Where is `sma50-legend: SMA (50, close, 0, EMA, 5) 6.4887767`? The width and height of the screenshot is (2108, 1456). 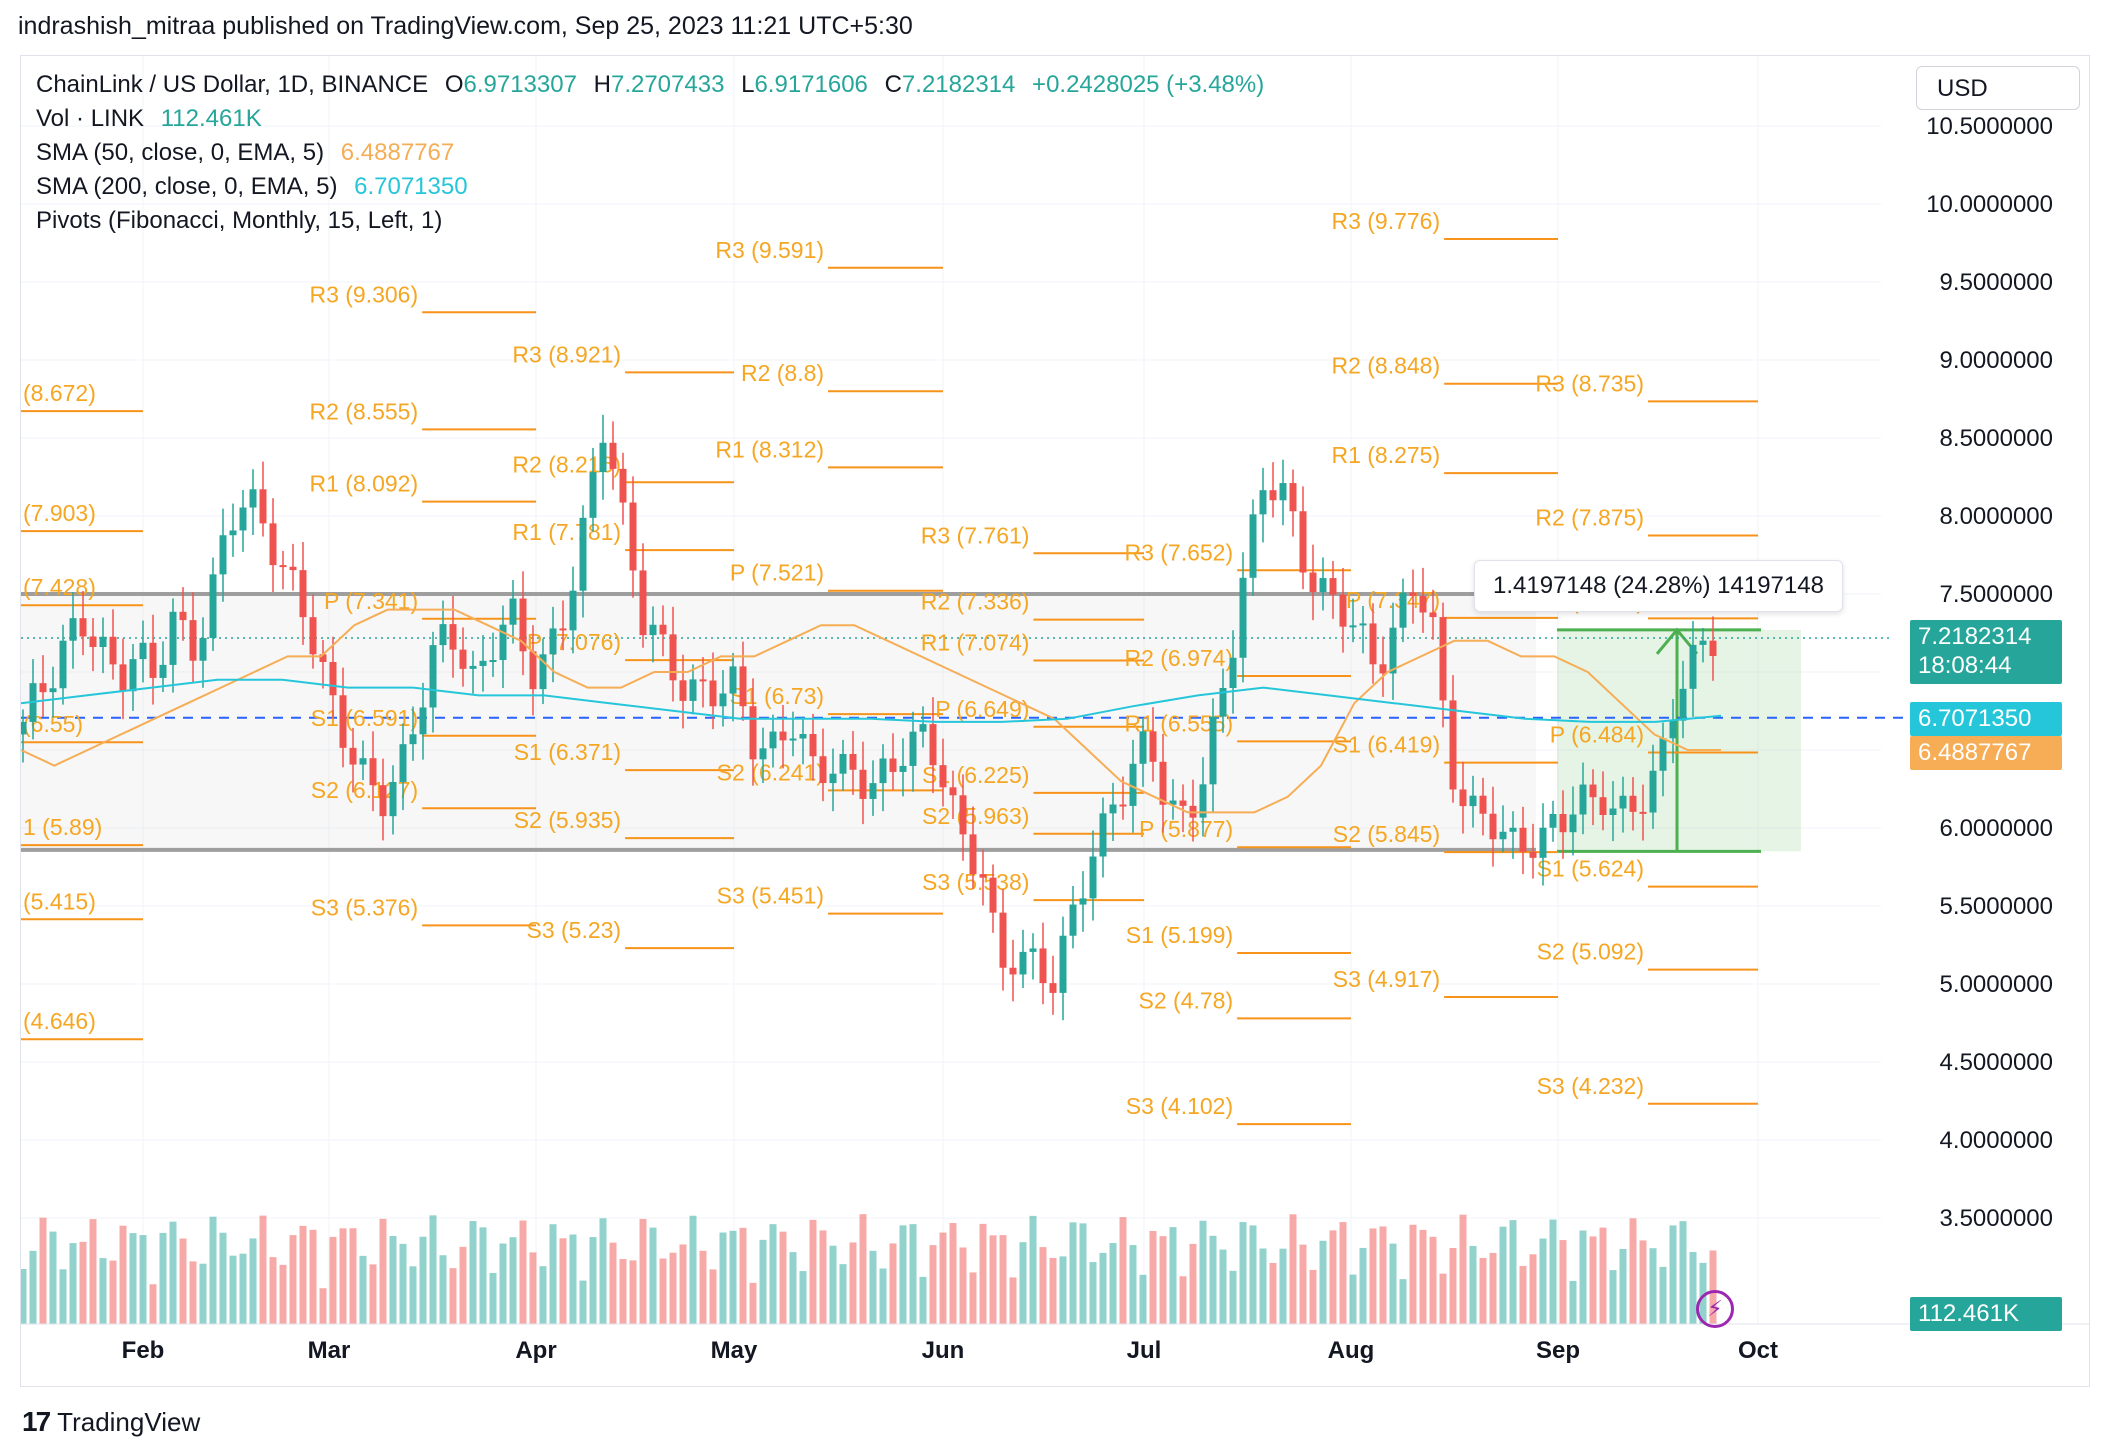
sma50-legend: SMA (50, close, 0, EMA, 5) 6.4887767 is located at coordinates (245, 152).